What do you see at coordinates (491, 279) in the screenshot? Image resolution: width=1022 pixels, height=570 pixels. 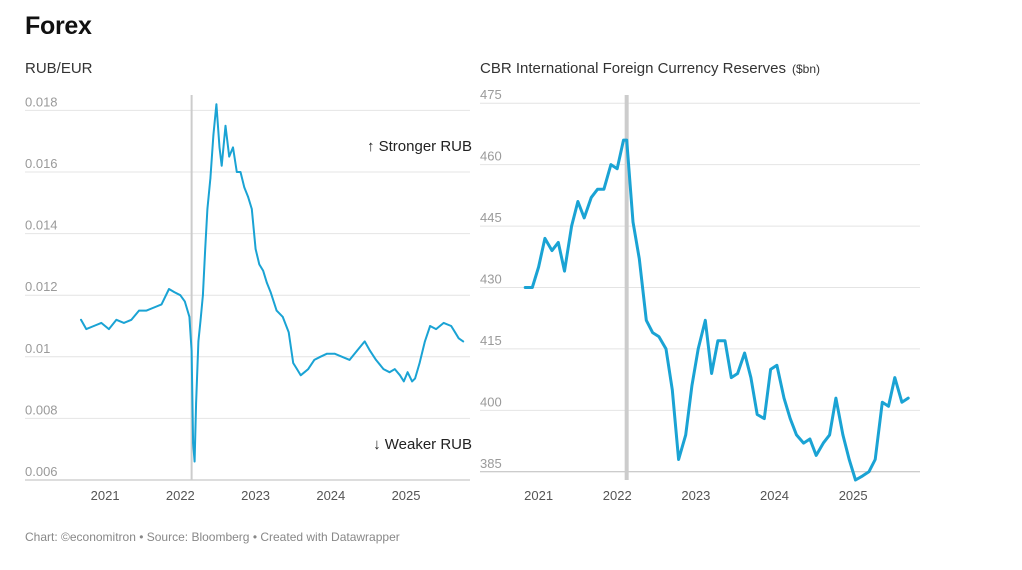 I see `res-y-tick-label: 430` at bounding box center [491, 279].